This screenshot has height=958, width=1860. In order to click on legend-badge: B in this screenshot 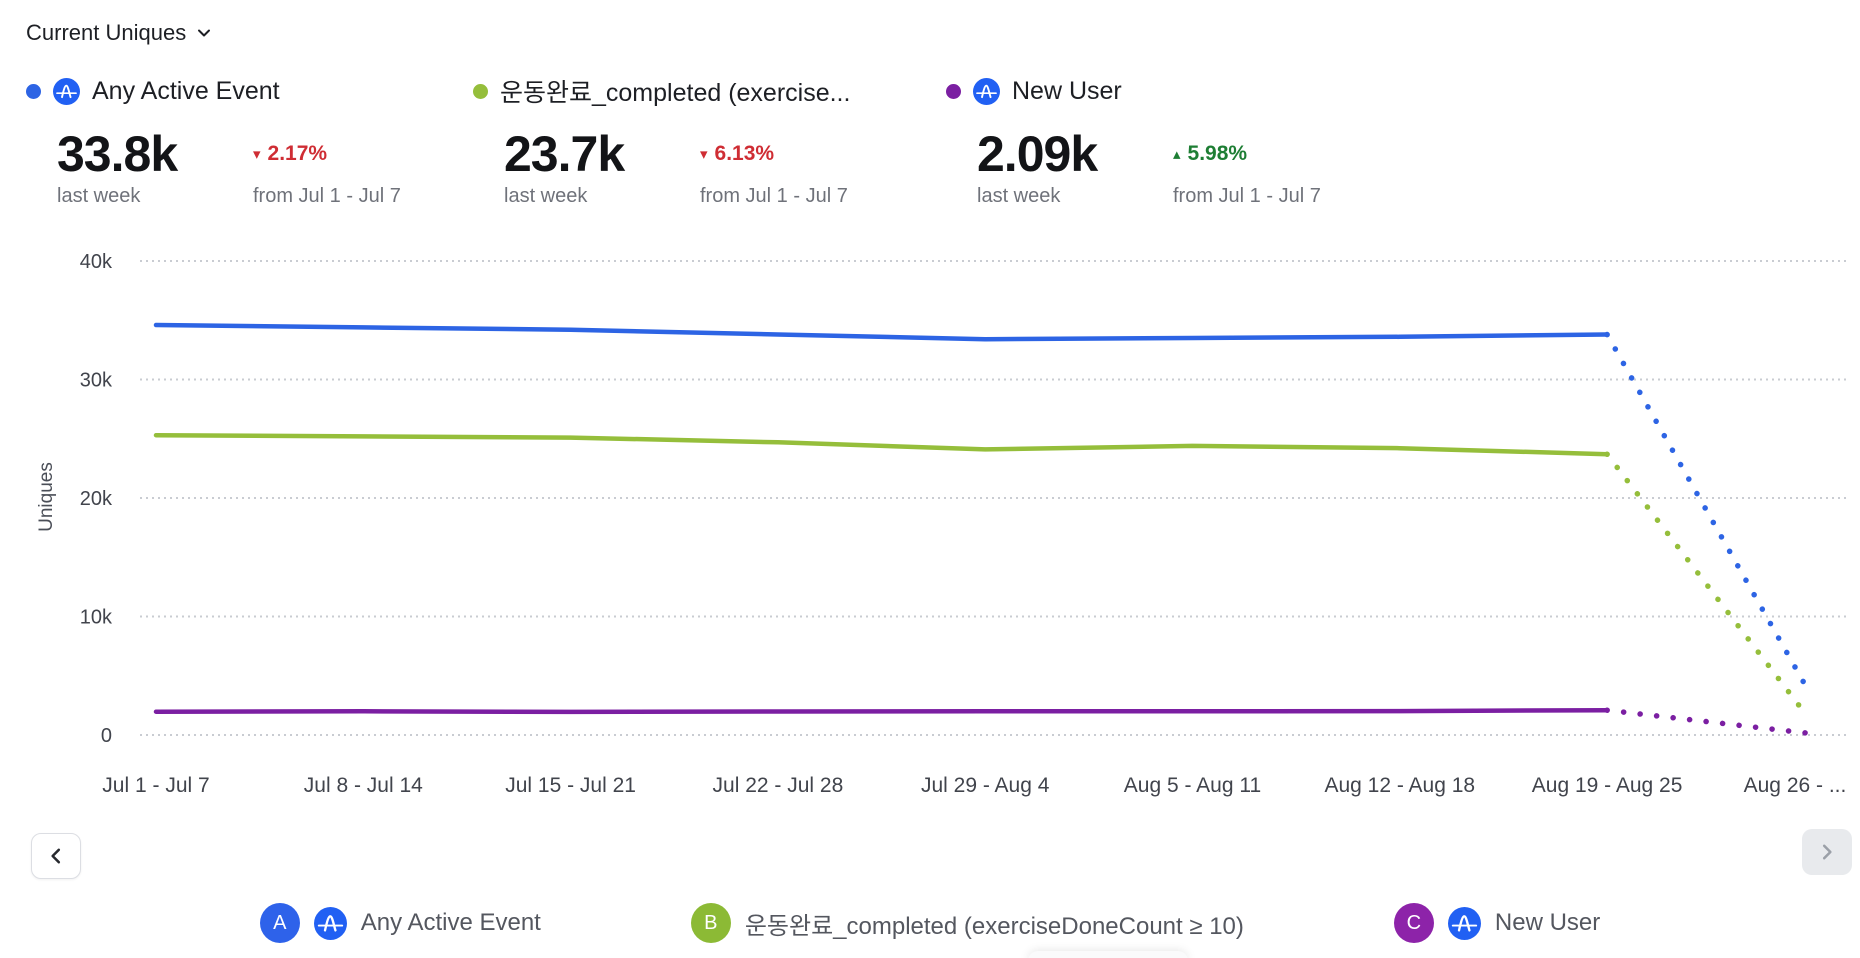, I will do `click(710, 923)`.